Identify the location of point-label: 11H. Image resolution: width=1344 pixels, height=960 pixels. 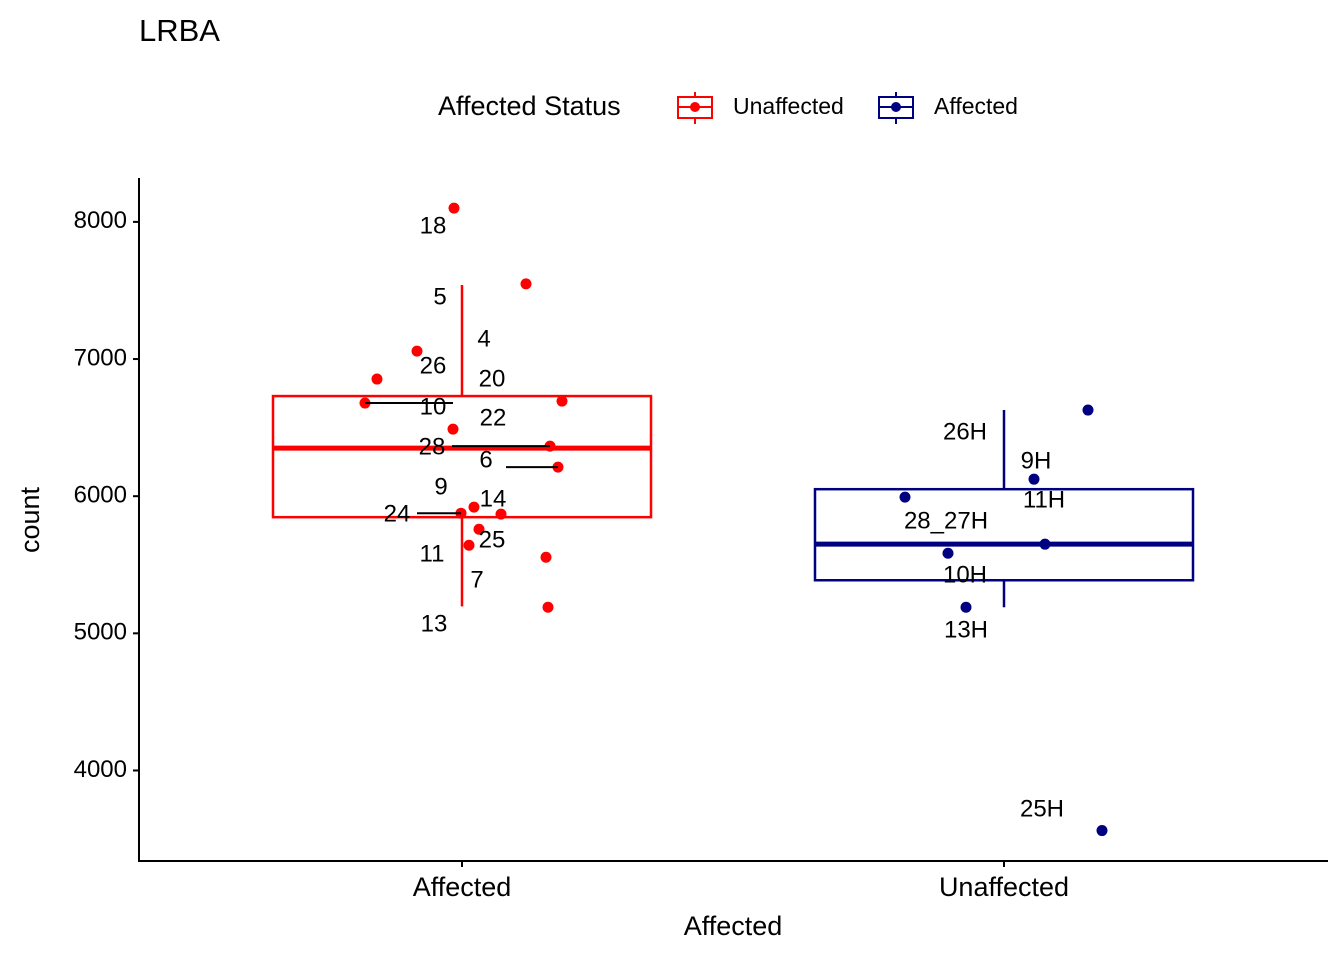
(1044, 499).